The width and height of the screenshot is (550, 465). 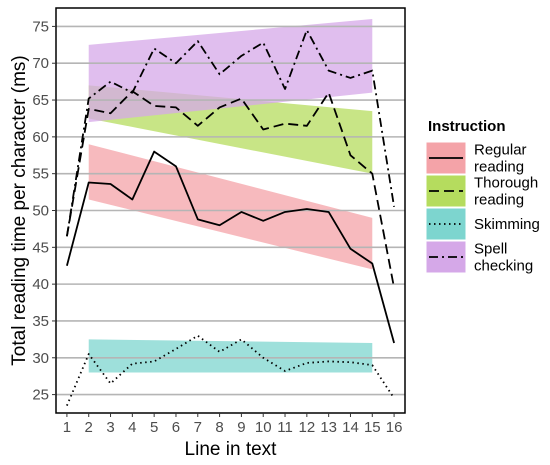 What do you see at coordinates (89, 427) in the screenshot?
I see `x-tick-label: 2` at bounding box center [89, 427].